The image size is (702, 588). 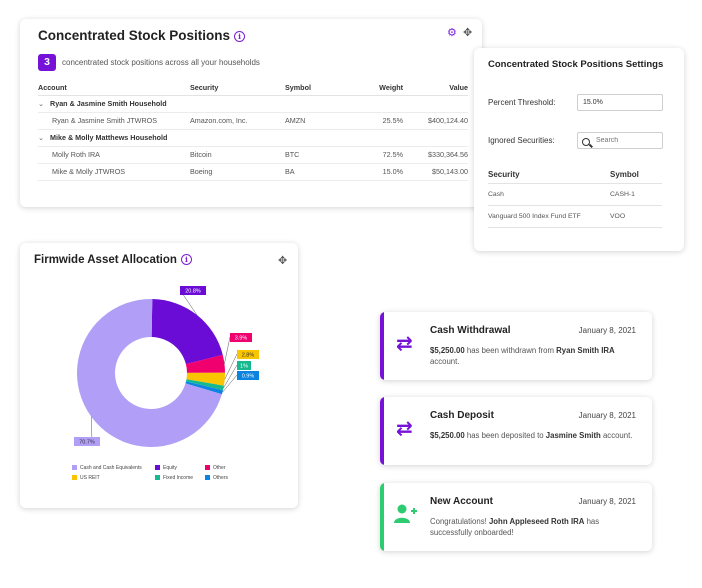 I want to click on notification-title: Cash Deposit, so click(x=462, y=415).